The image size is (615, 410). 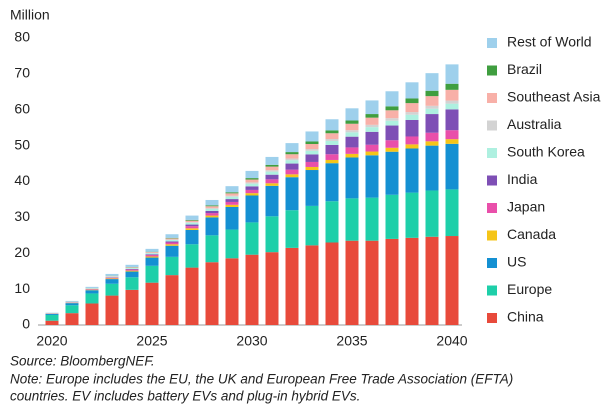 What do you see at coordinates (30, 15) in the screenshot?
I see `y-axis-label: Million` at bounding box center [30, 15].